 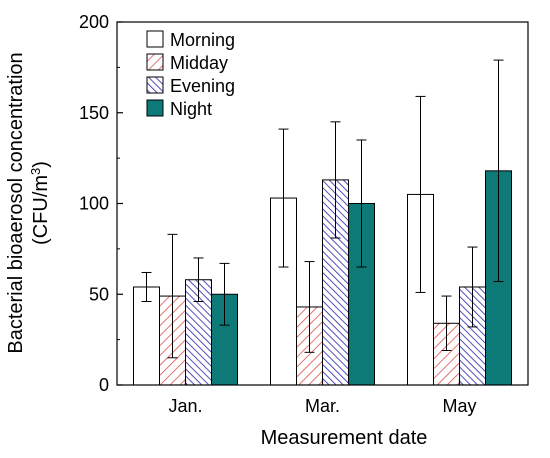 What do you see at coordinates (322, 406) in the screenshot?
I see `x-tick-label: Mar.` at bounding box center [322, 406].